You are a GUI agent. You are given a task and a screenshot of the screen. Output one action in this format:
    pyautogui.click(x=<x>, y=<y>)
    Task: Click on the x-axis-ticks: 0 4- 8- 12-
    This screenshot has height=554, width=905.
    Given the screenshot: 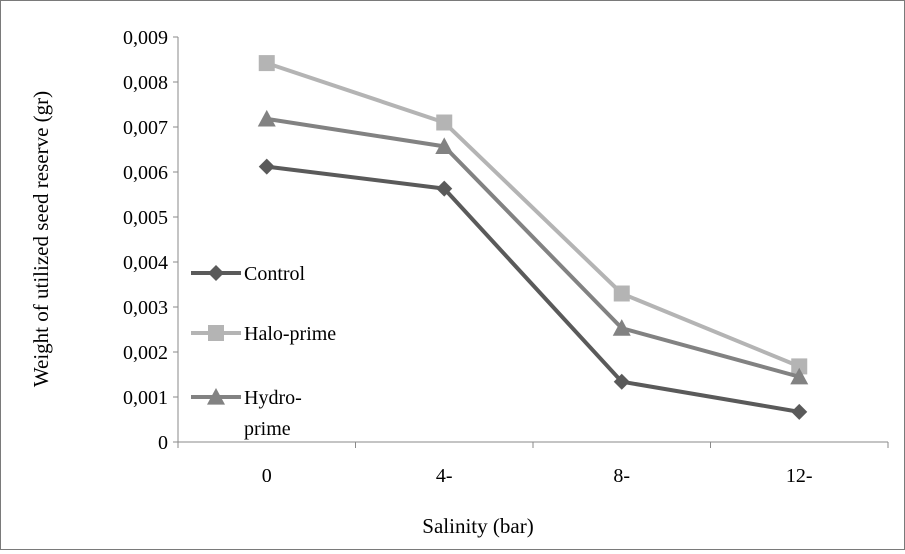 What is the action you would take?
    pyautogui.click(x=533, y=464)
    